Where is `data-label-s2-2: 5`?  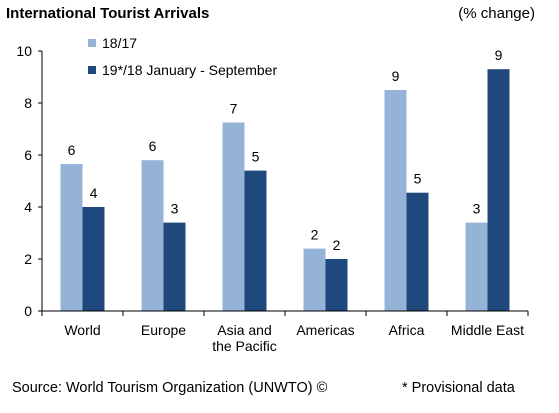
data-label-s2-2: 5 is located at coordinates (256, 157).